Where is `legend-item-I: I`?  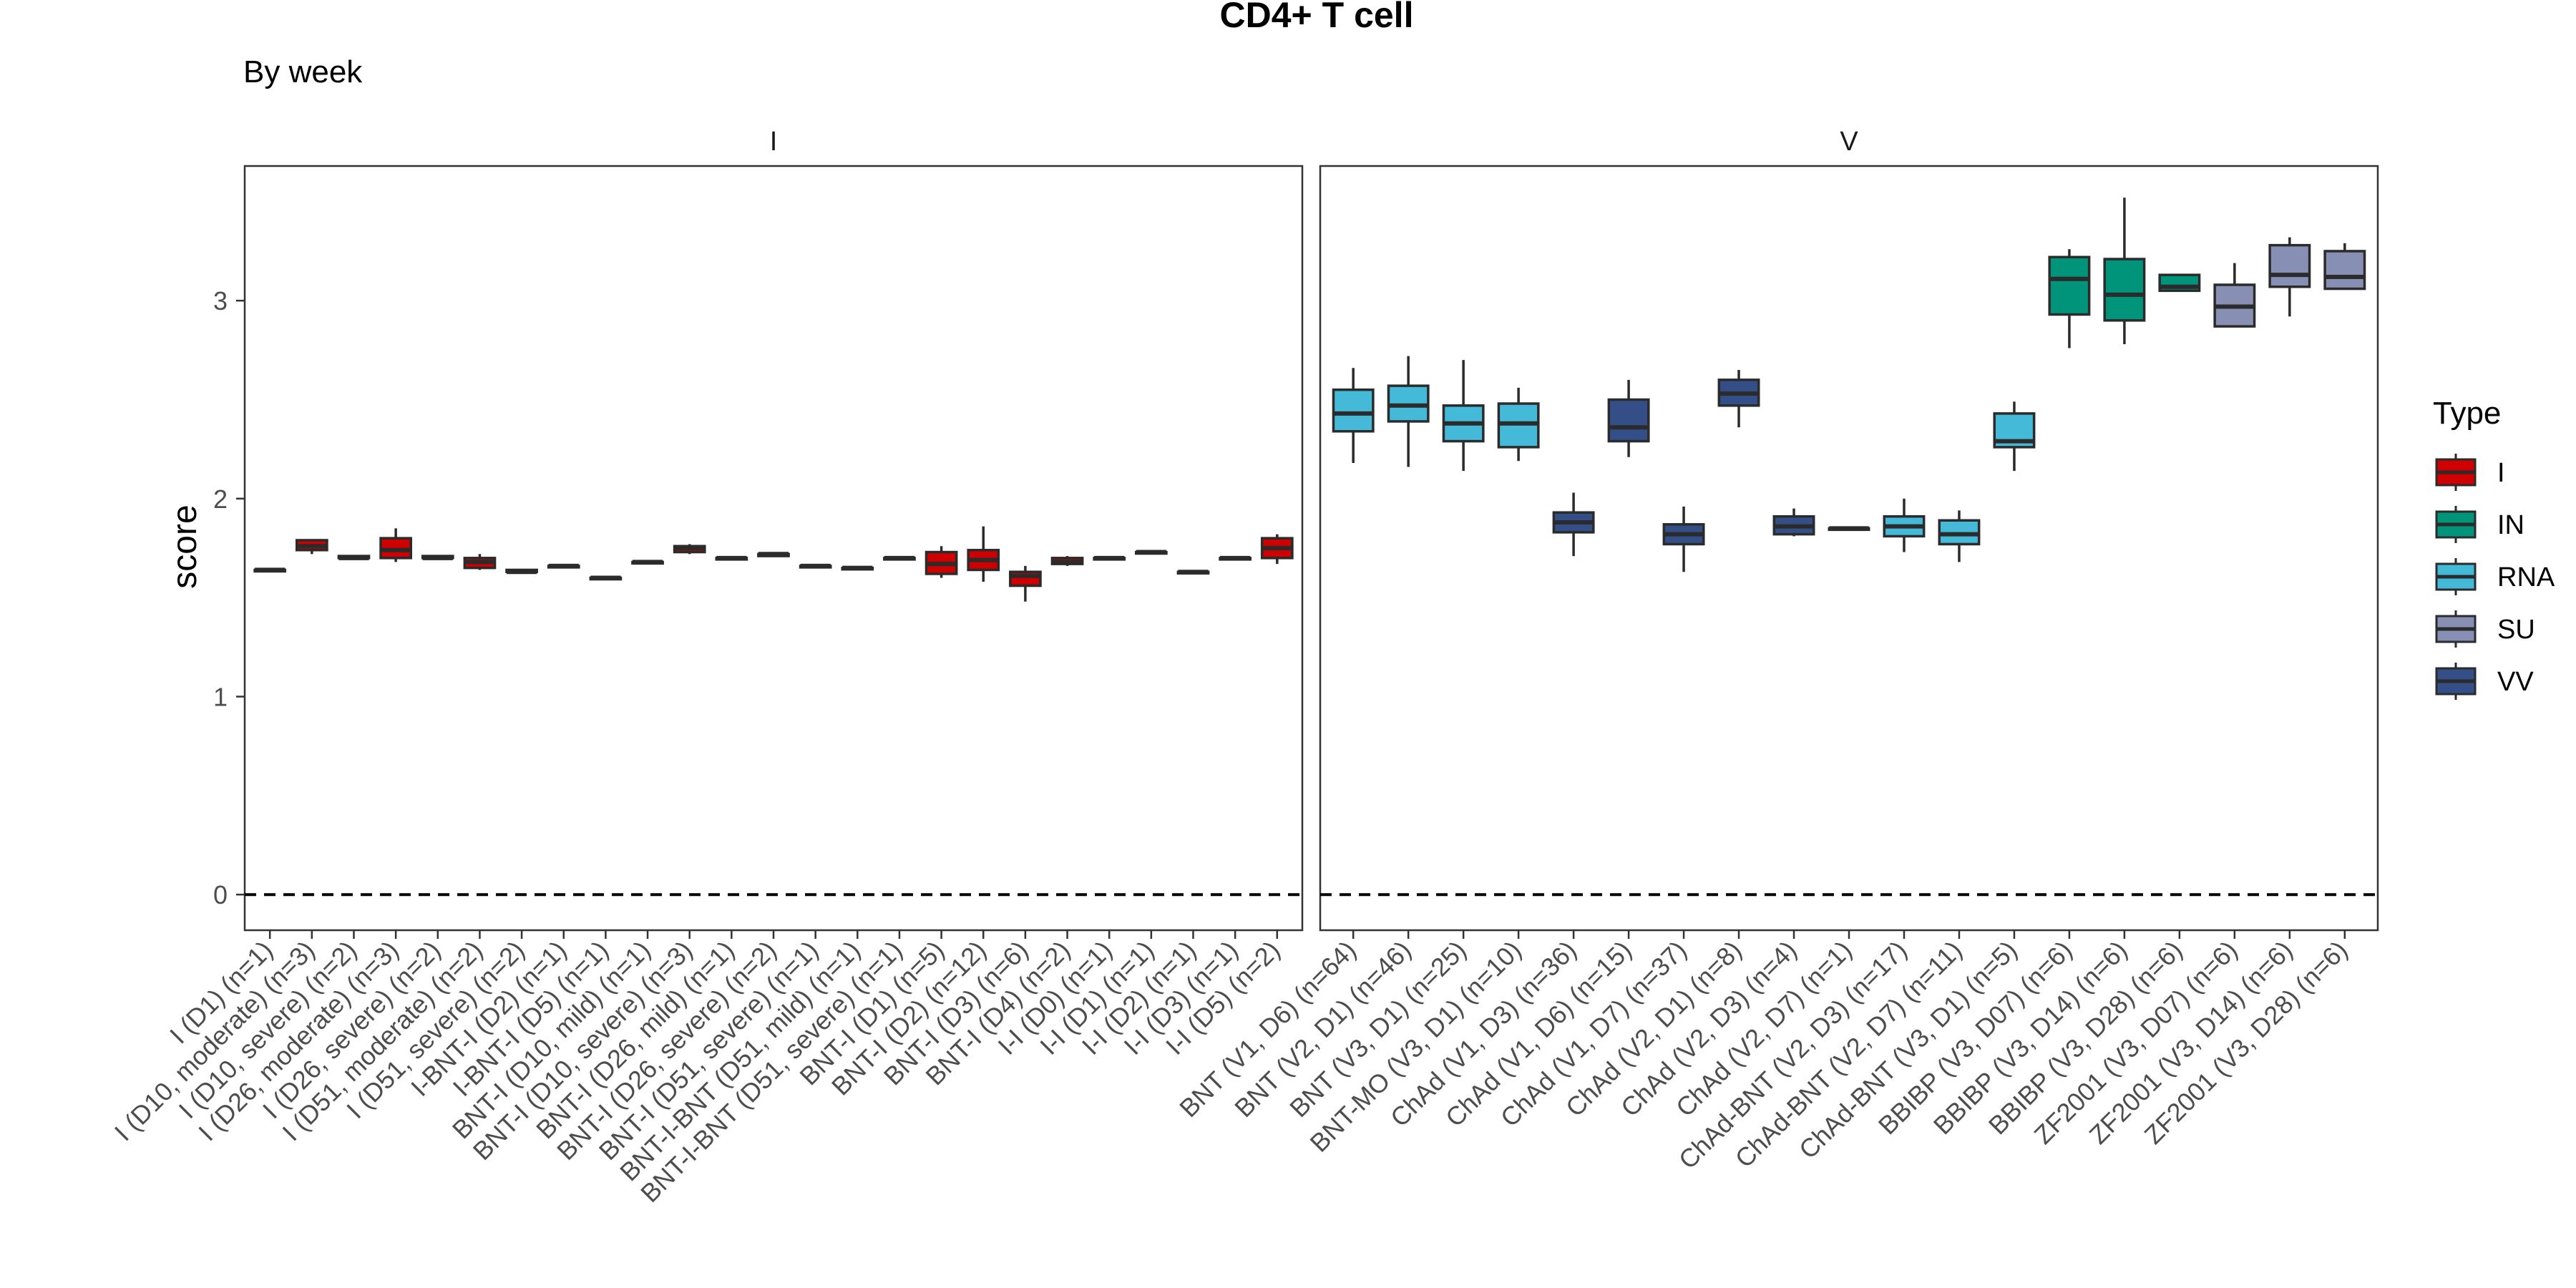
legend-item-I: I is located at coordinates (2470, 472).